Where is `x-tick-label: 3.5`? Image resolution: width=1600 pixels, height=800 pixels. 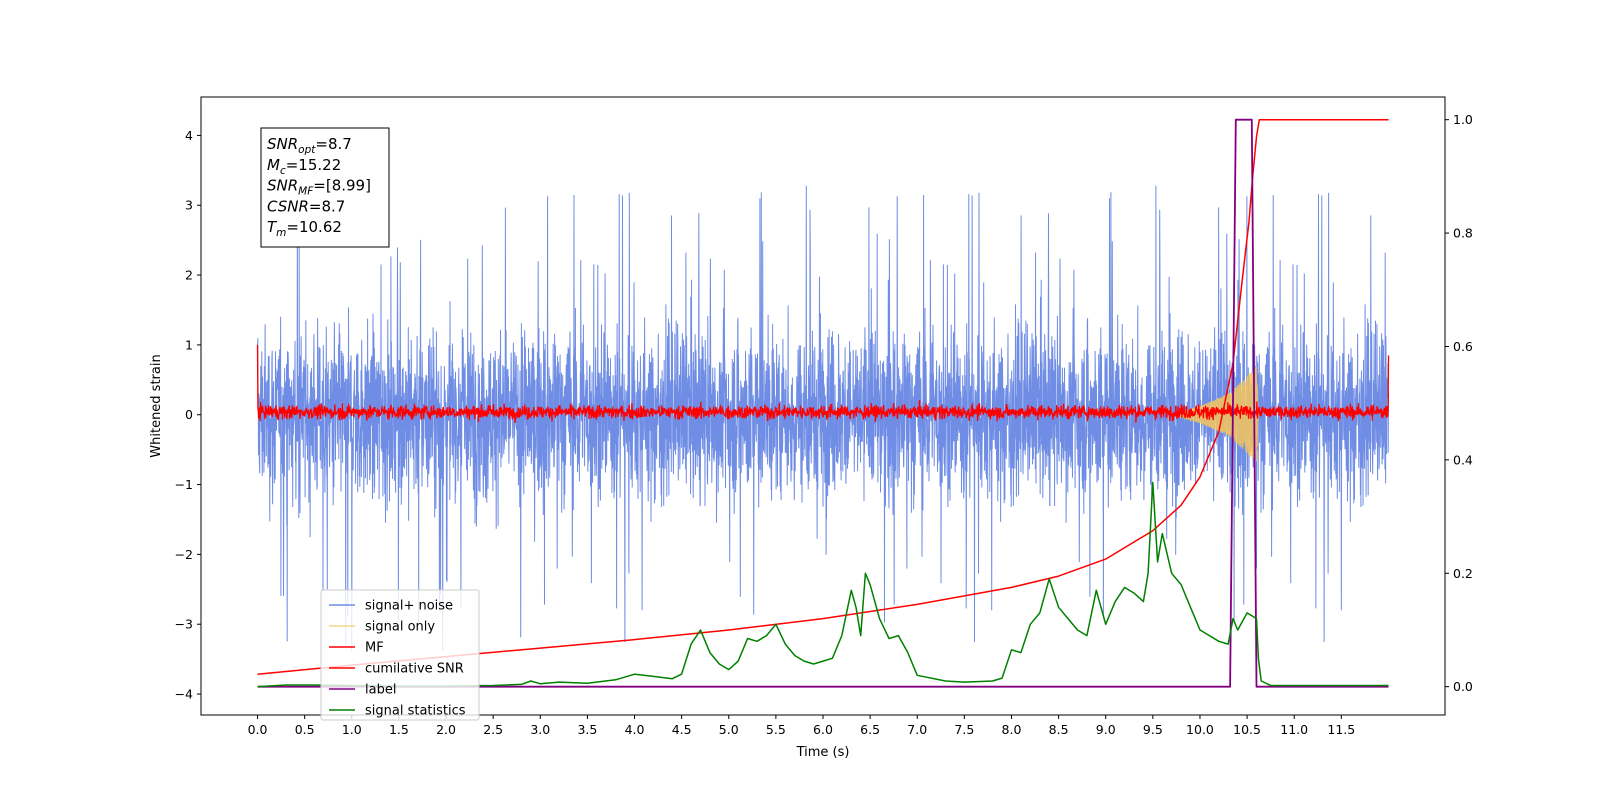
x-tick-label: 3.5 is located at coordinates (587, 729).